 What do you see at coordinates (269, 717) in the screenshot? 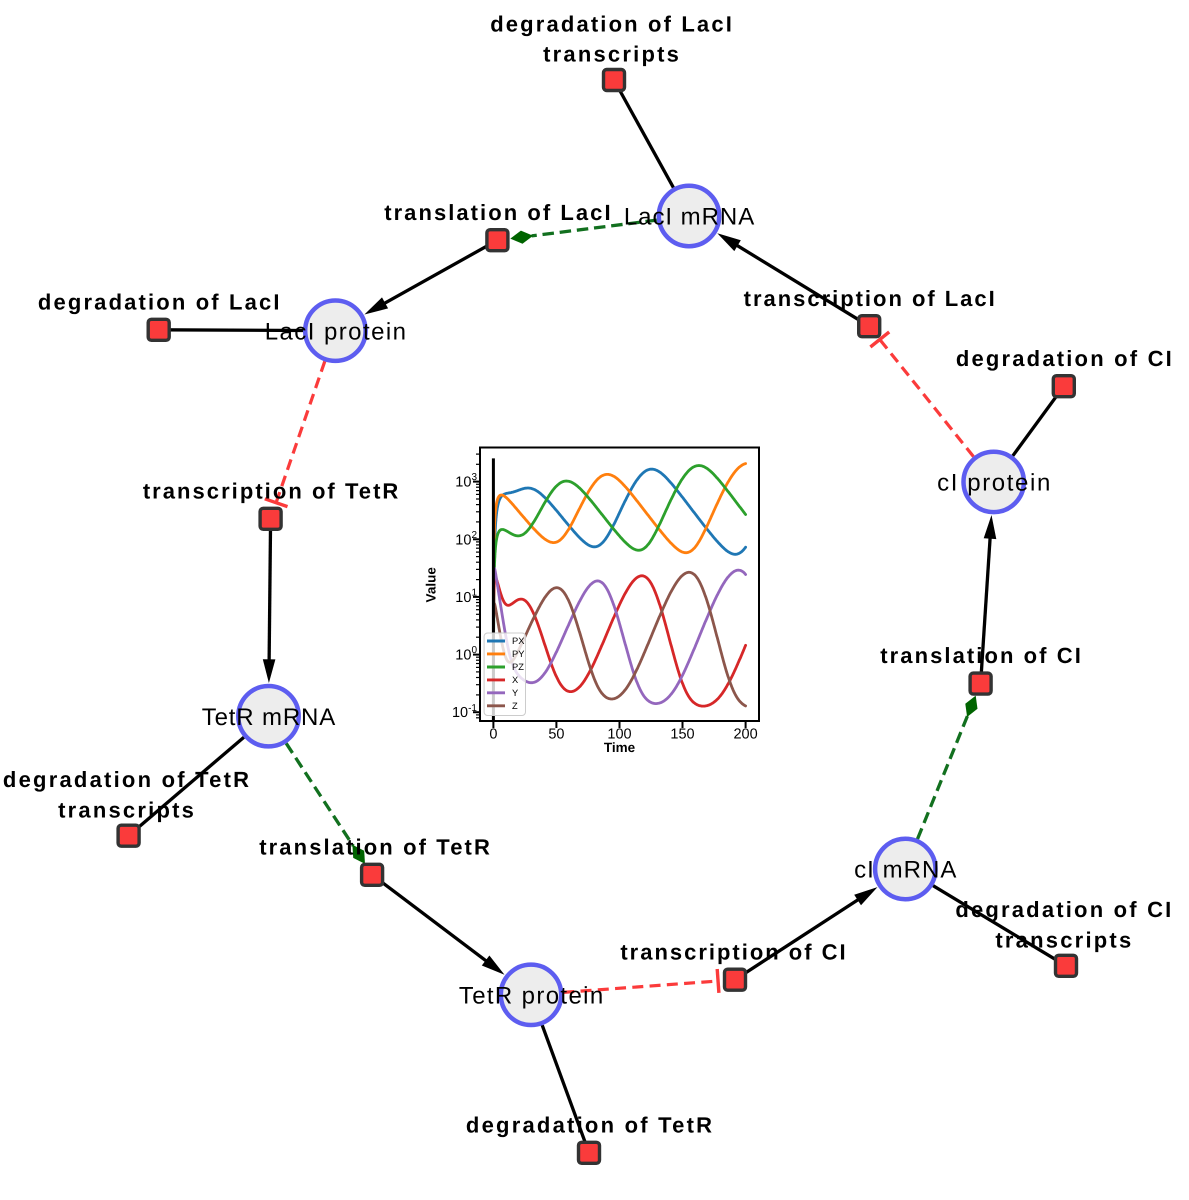
I see `svg-text: TetR mRNA` at bounding box center [269, 717].